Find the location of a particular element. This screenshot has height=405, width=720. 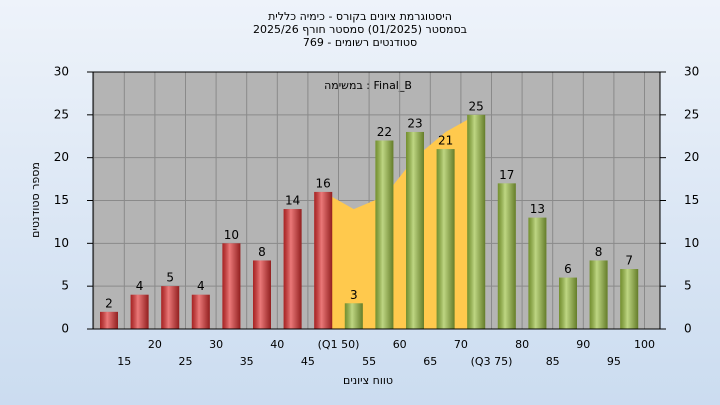

x-tick-label: 25 is located at coordinates (186, 361).